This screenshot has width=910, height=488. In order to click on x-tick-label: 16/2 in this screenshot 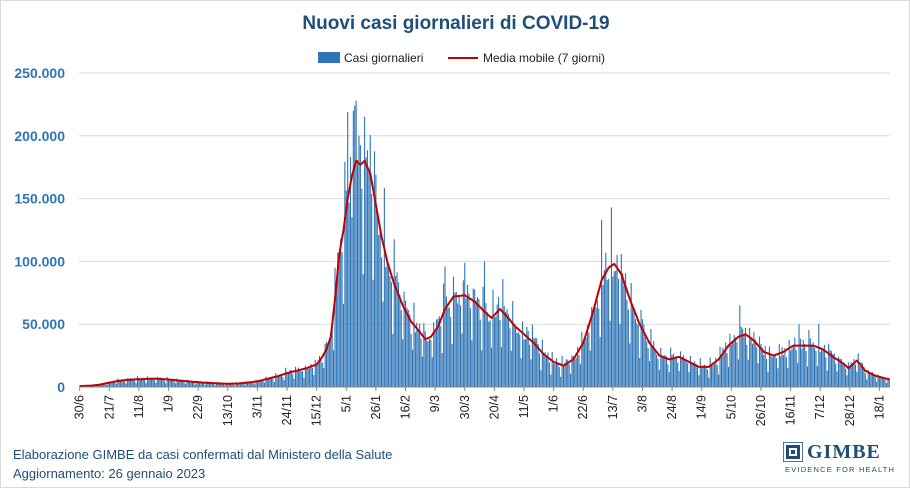, I will do `click(406, 407)`.